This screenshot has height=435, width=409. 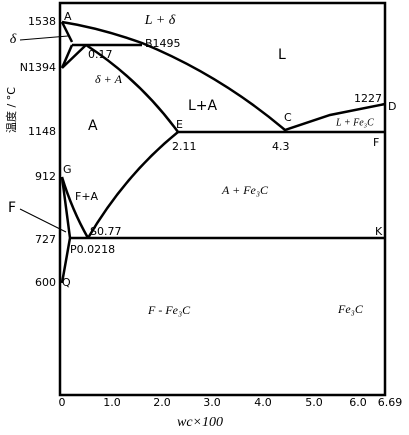 I want to click on point-label: 0.17, so click(x=100, y=54).